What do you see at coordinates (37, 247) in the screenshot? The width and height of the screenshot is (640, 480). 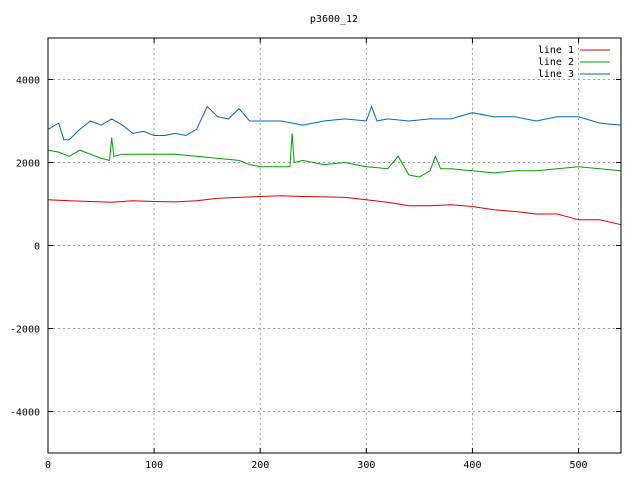 I see `y-tick-label: 0` at bounding box center [37, 247].